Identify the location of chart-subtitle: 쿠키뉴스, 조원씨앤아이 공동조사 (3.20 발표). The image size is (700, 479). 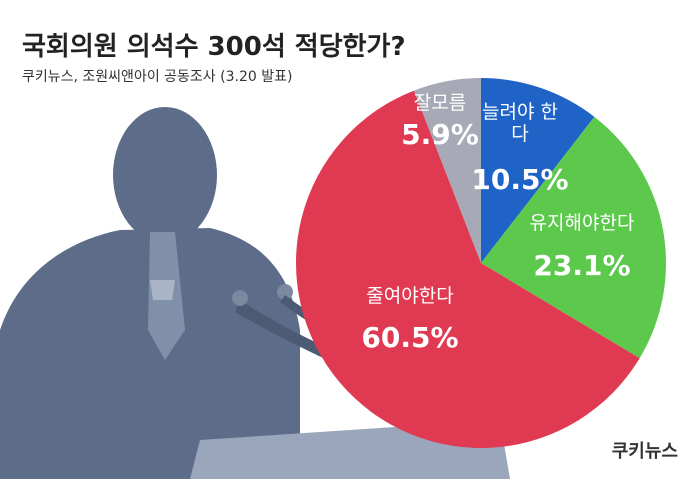
(157, 77).